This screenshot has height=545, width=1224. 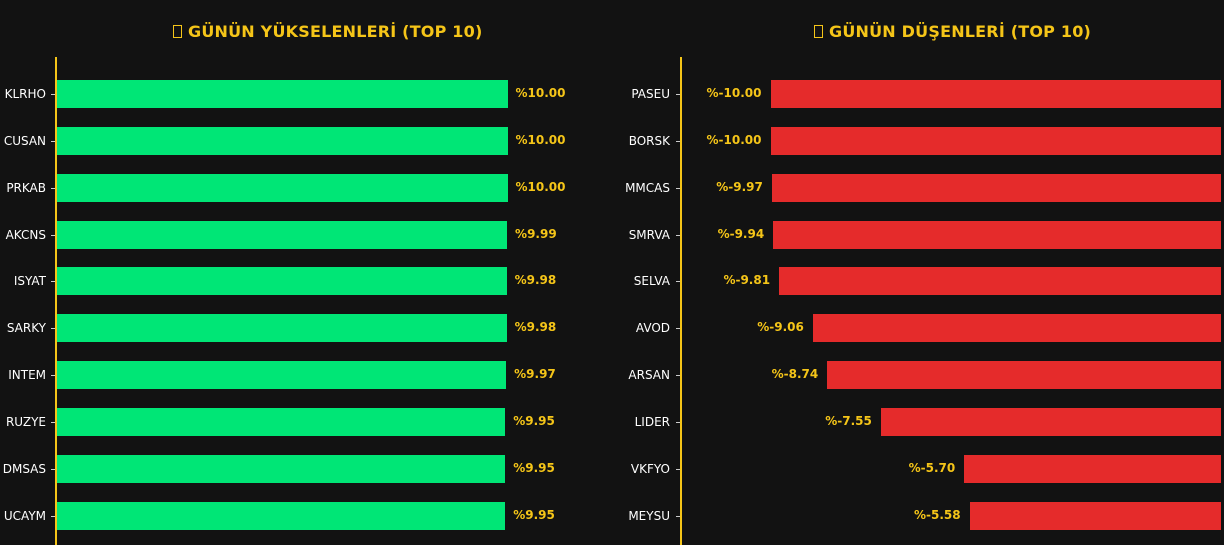 I want to click on ticker-label: MMCAS, so click(x=647, y=187).